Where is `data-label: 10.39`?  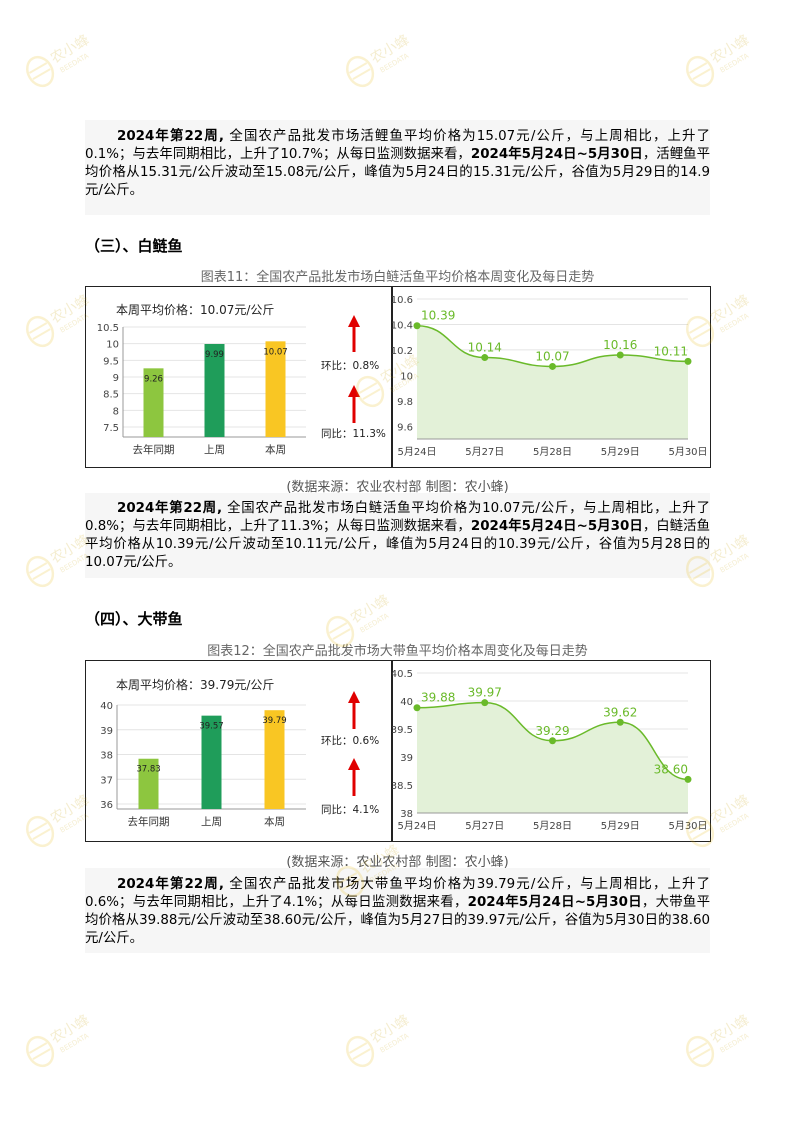 data-label: 10.39 is located at coordinates (438, 316).